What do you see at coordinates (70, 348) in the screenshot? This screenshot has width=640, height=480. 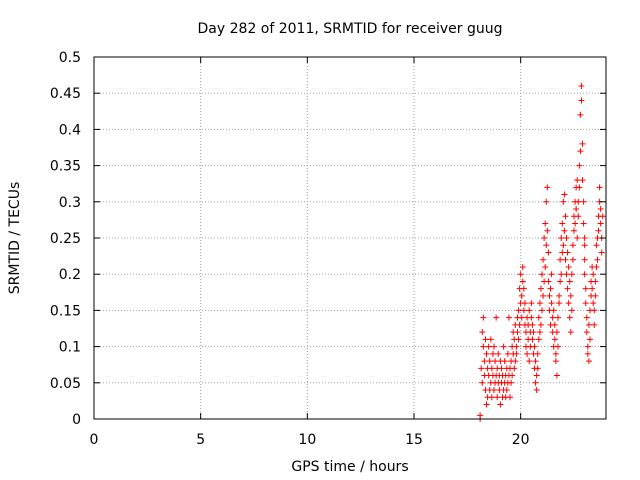 I see `y-tick-label: 0.1` at bounding box center [70, 348].